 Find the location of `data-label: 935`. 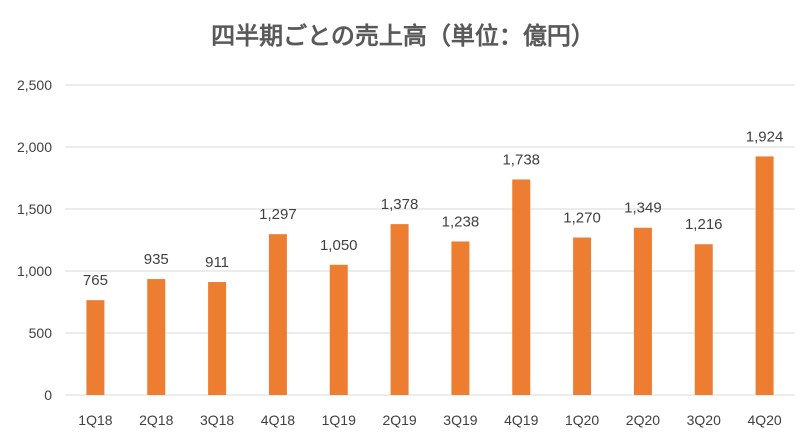

data-label: 935 is located at coordinates (156, 259).